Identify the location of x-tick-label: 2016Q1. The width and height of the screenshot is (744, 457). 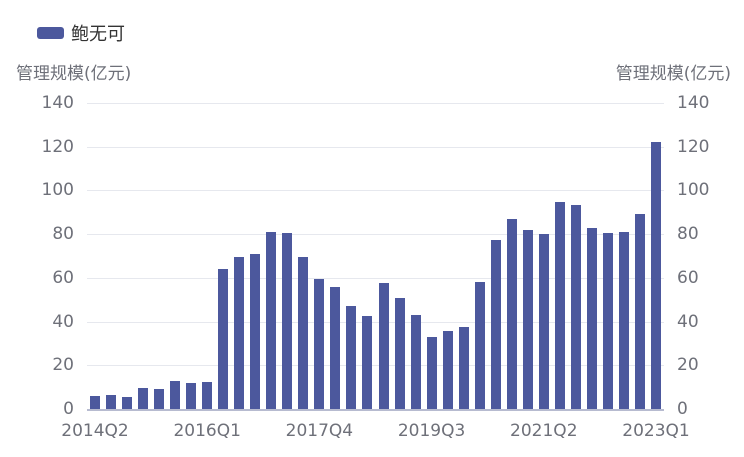
(207, 431).